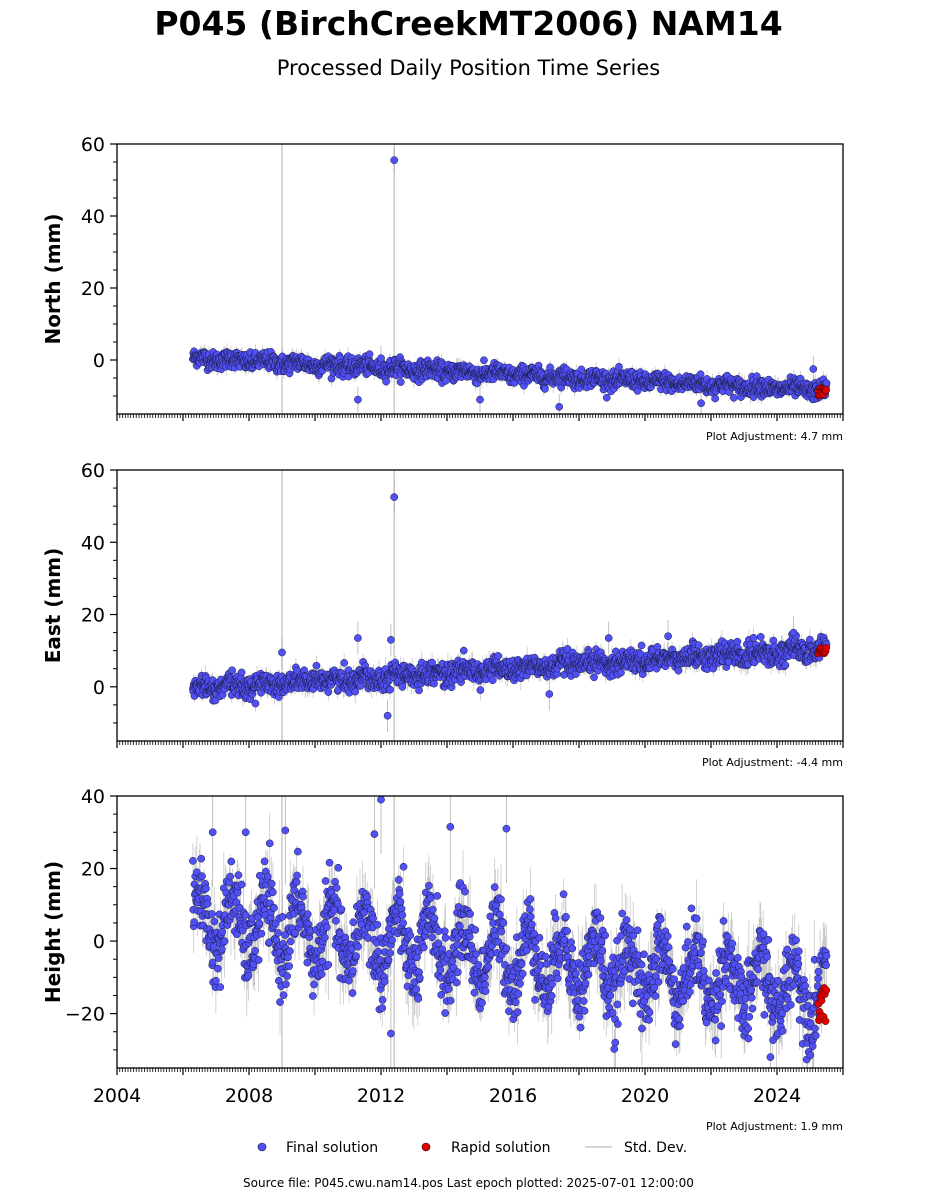 Image resolution: width=937 pixels, height=1200 pixels. What do you see at coordinates (510, 283) in the screenshot?
I see `north-final-points` at bounding box center [510, 283].